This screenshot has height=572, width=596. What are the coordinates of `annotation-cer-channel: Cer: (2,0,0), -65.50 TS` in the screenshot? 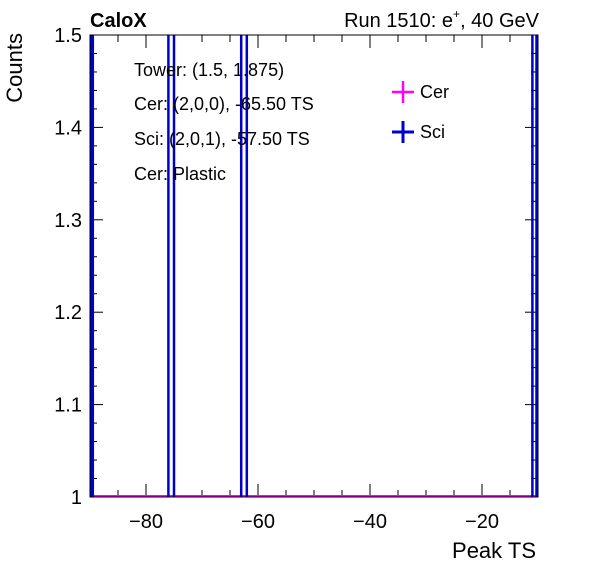 It's located at (224, 104).